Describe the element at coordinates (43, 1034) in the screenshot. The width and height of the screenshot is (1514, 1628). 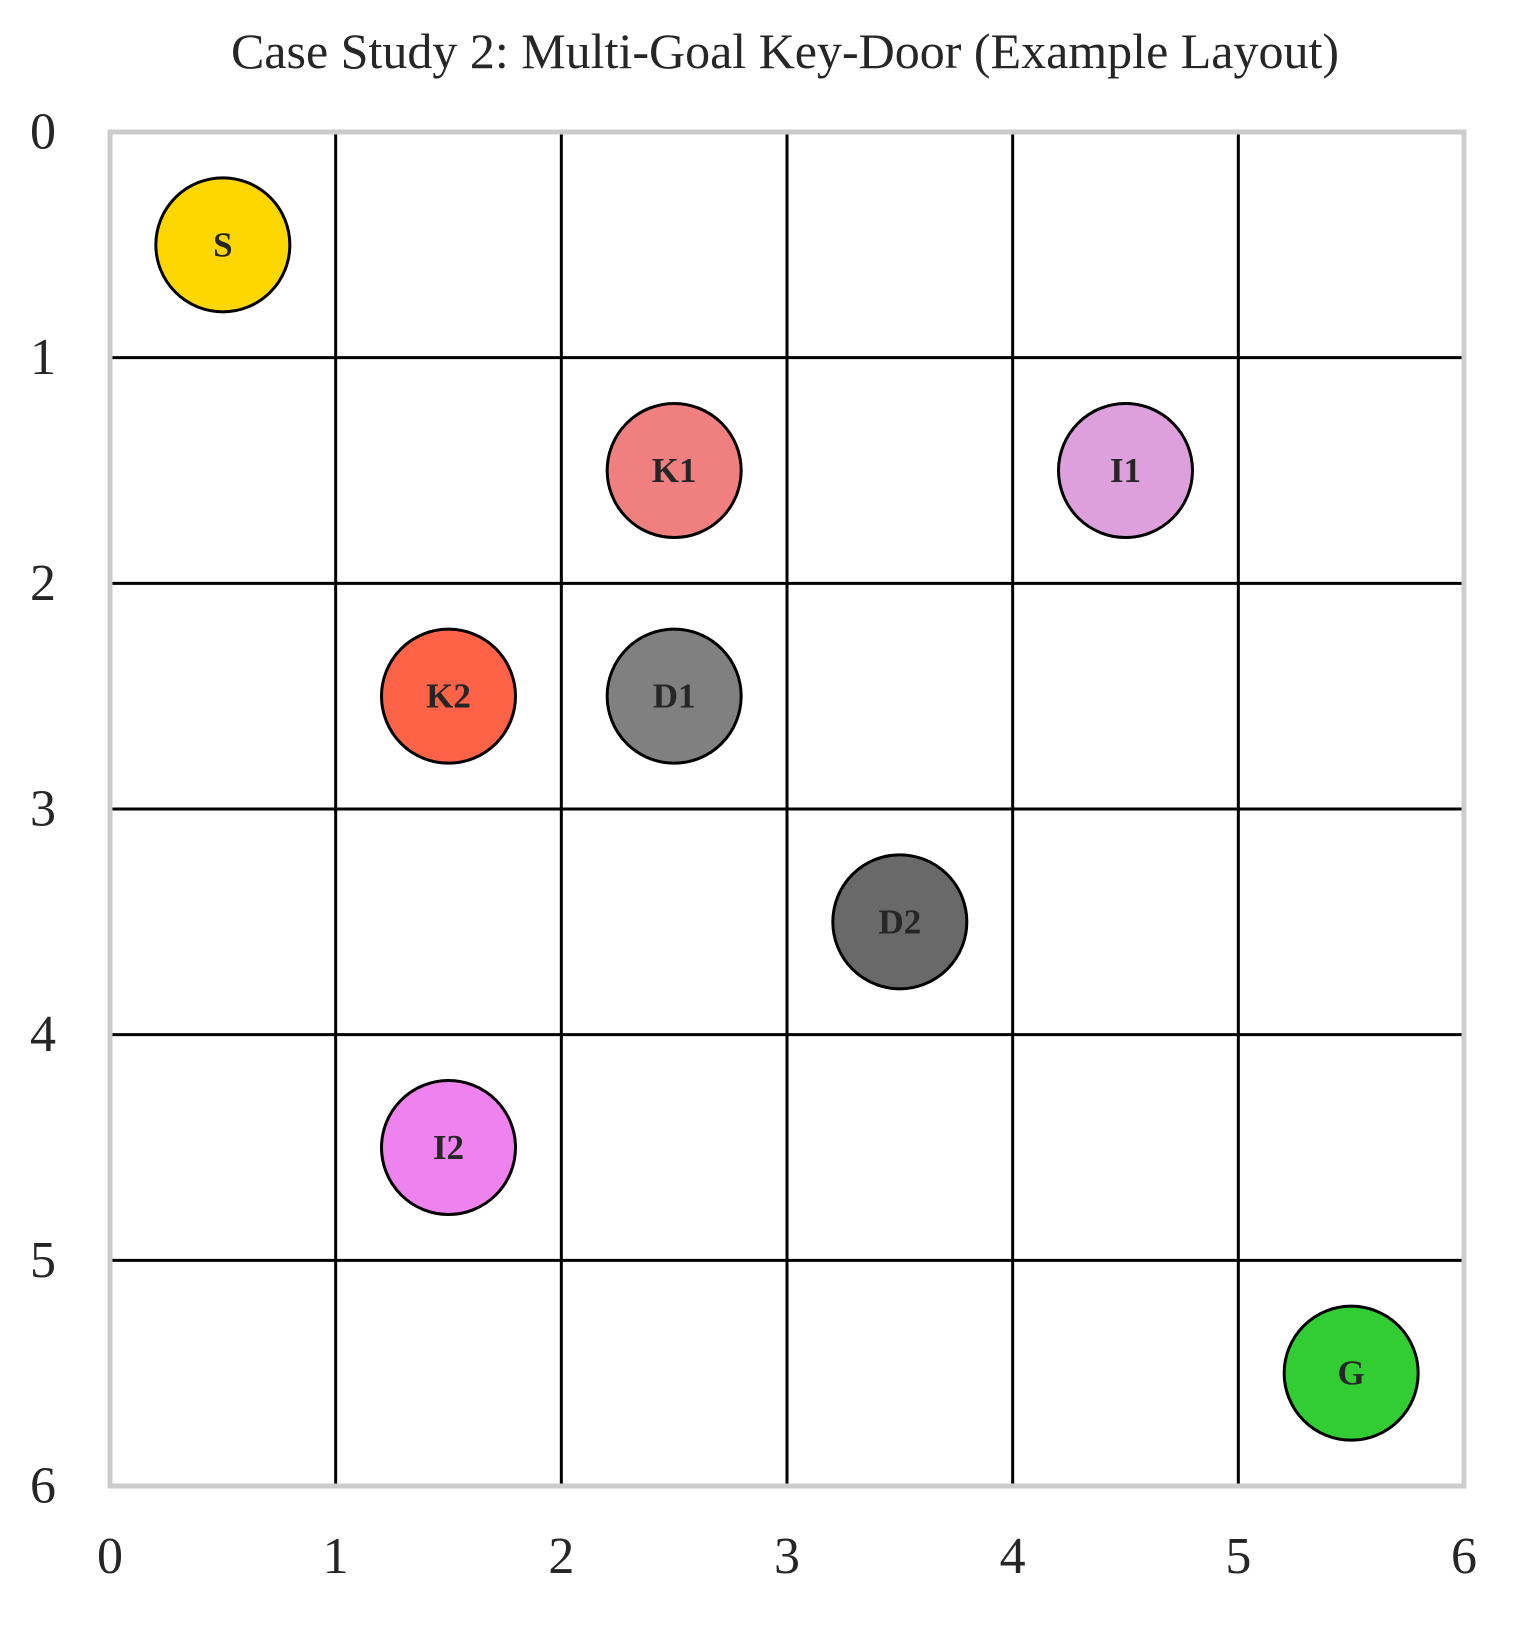
I see `y-tick-label: 4` at that location.